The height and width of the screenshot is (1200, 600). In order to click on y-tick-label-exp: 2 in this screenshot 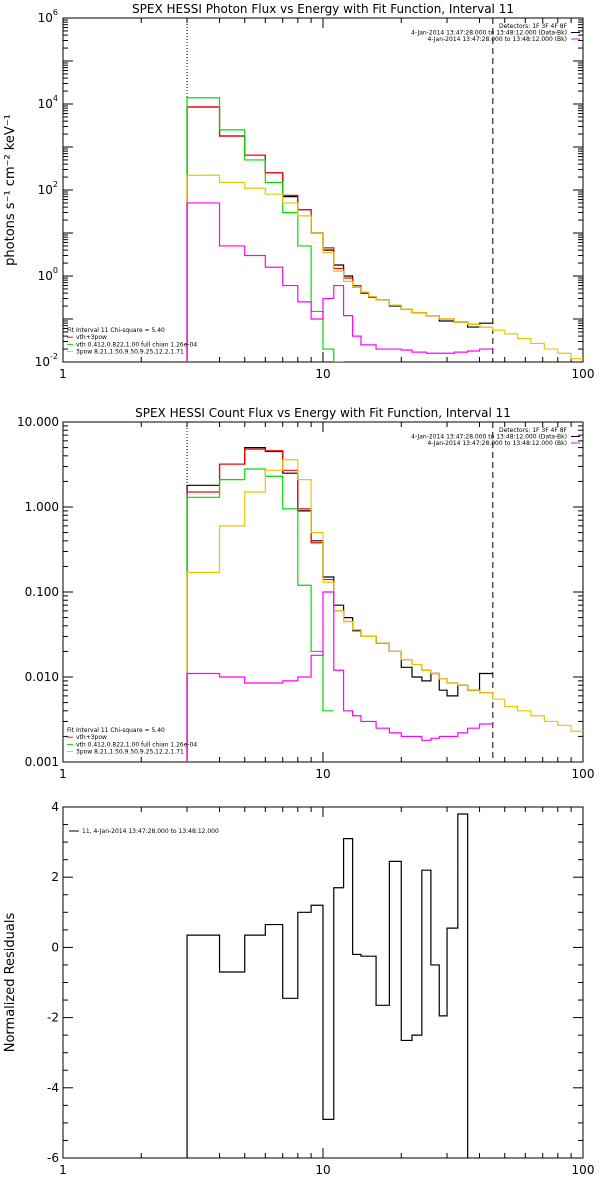, I will do `click(55, 184)`.